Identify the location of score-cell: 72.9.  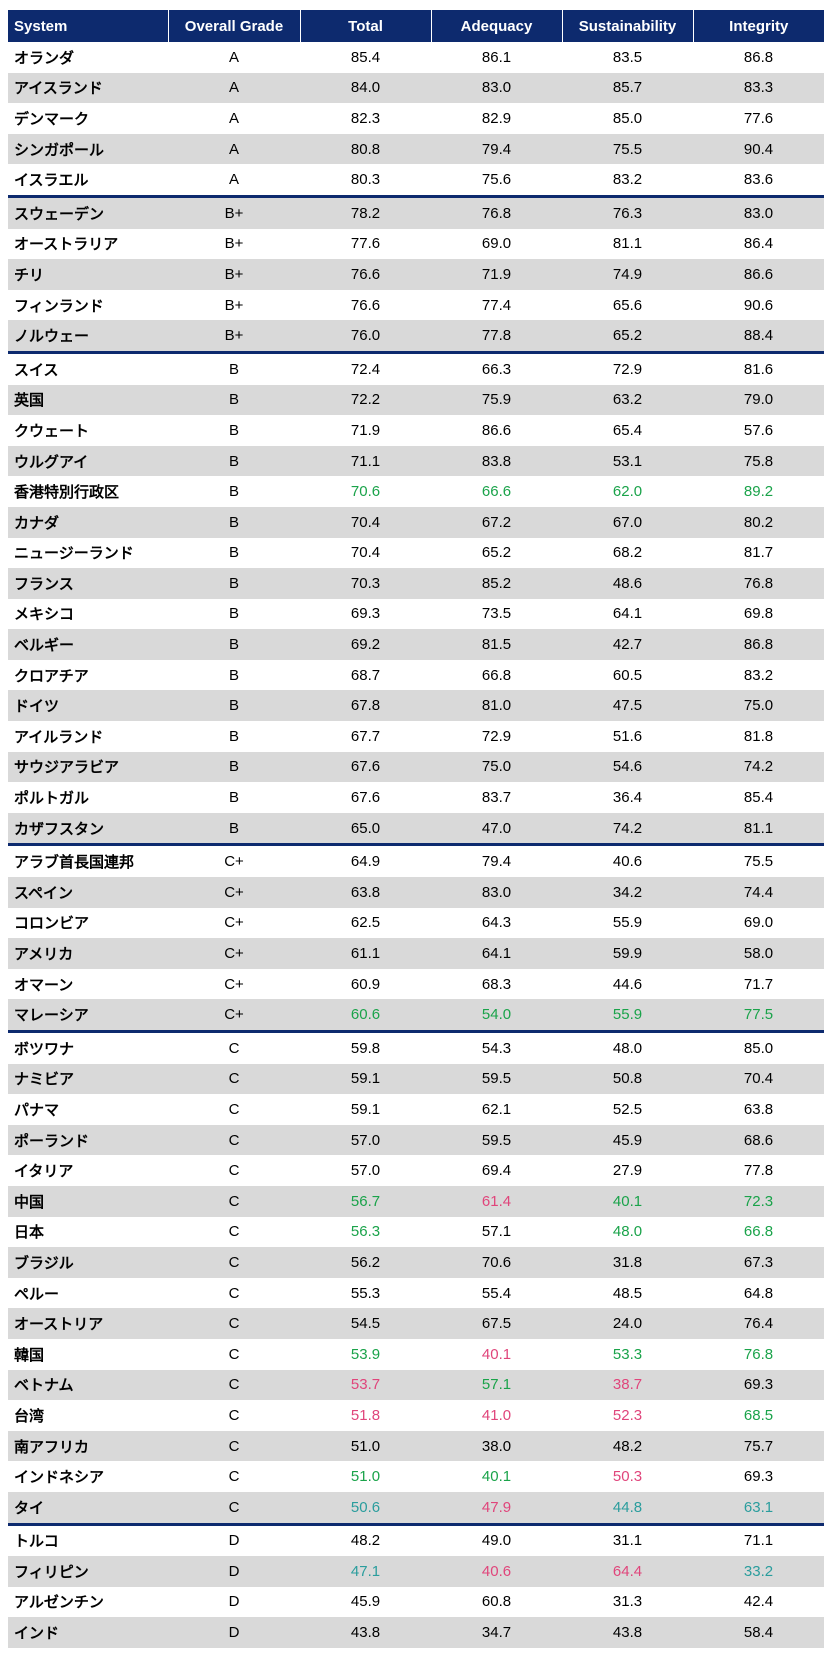
(496, 736).